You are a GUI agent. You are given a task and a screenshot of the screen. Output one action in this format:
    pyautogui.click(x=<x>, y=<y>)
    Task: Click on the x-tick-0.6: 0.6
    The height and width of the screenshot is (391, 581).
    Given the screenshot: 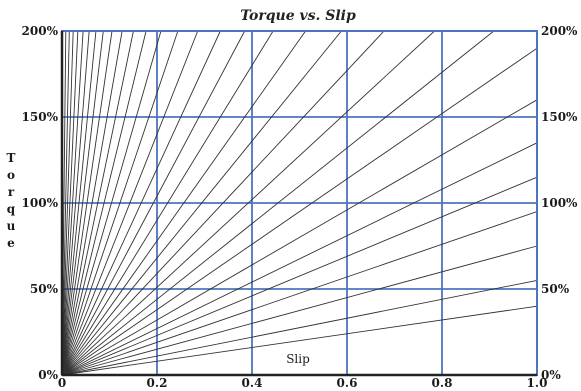 What is the action you would take?
    pyautogui.click(x=347, y=383)
    